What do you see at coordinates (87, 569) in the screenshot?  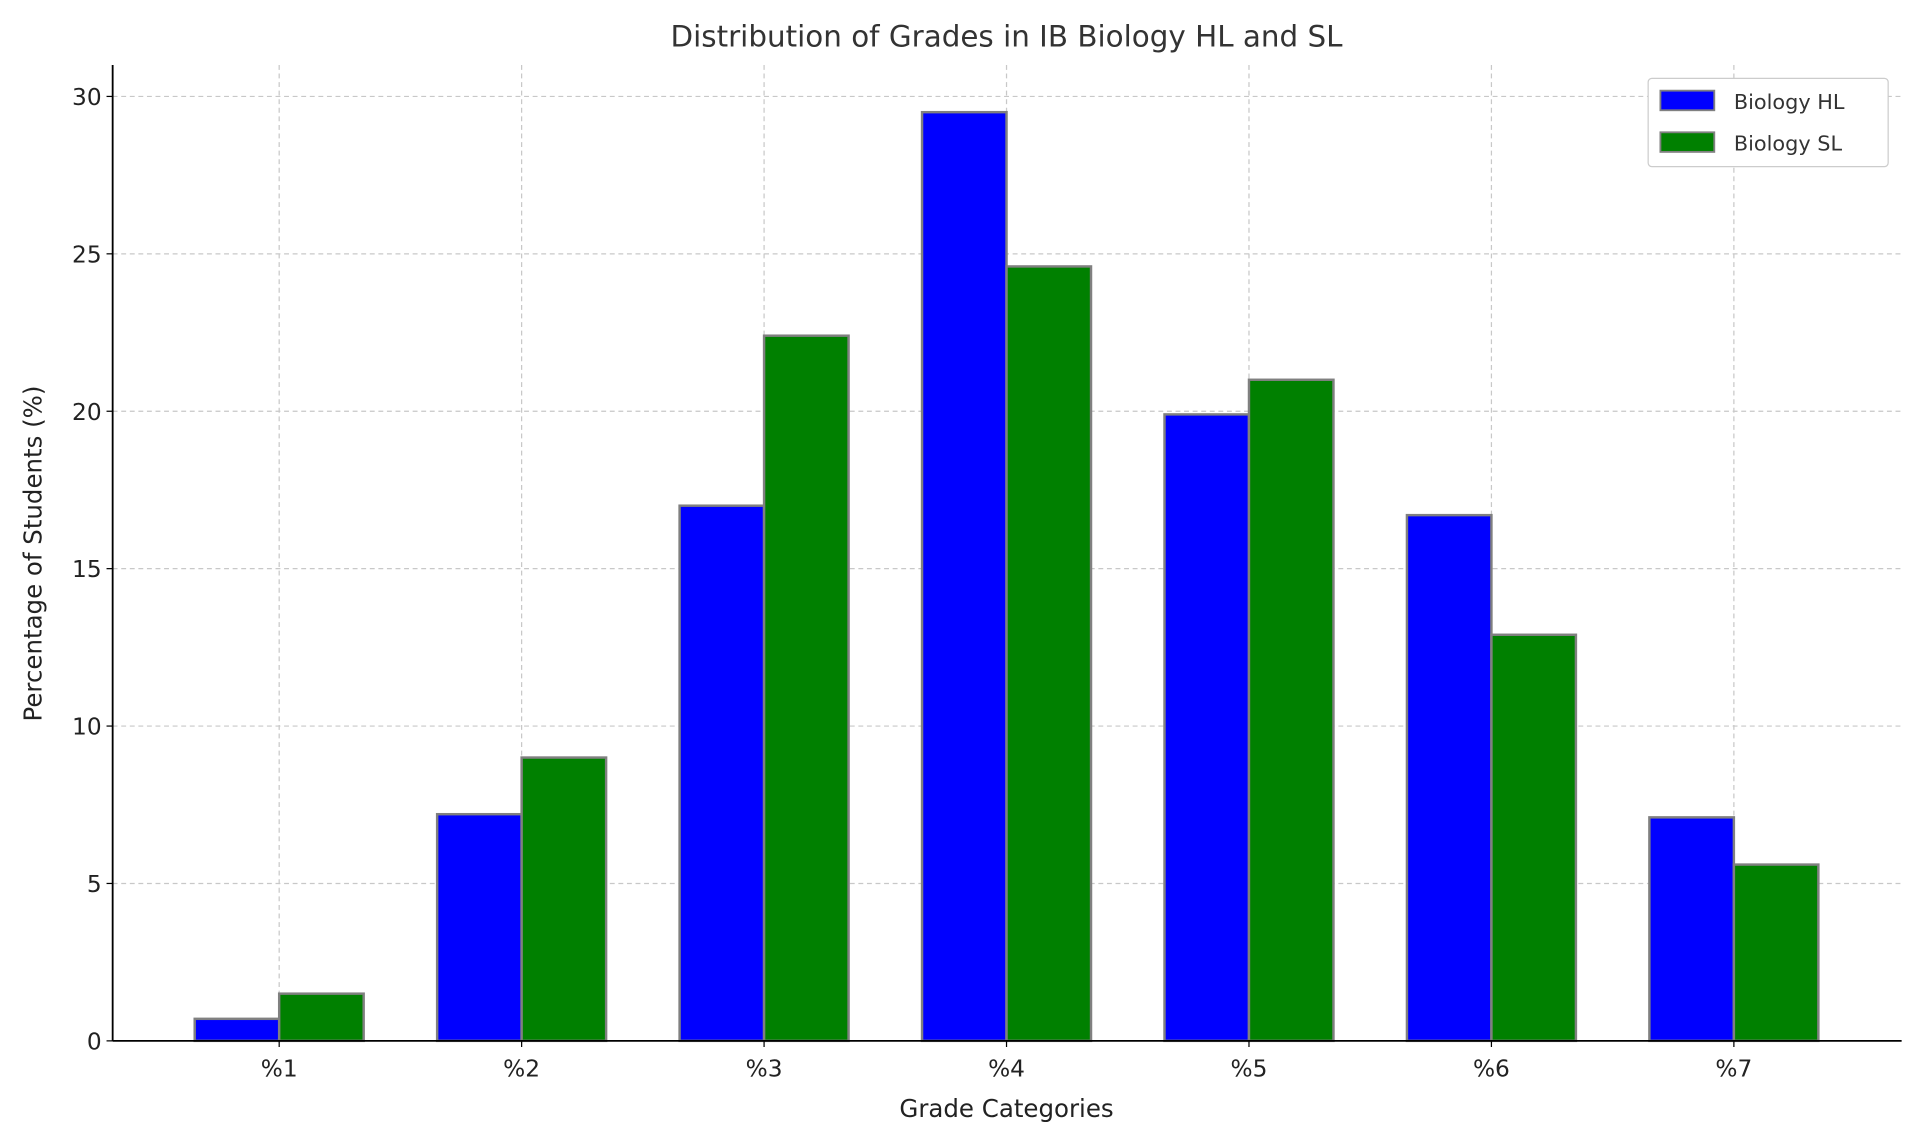 I see `y-tick-label: 15` at bounding box center [87, 569].